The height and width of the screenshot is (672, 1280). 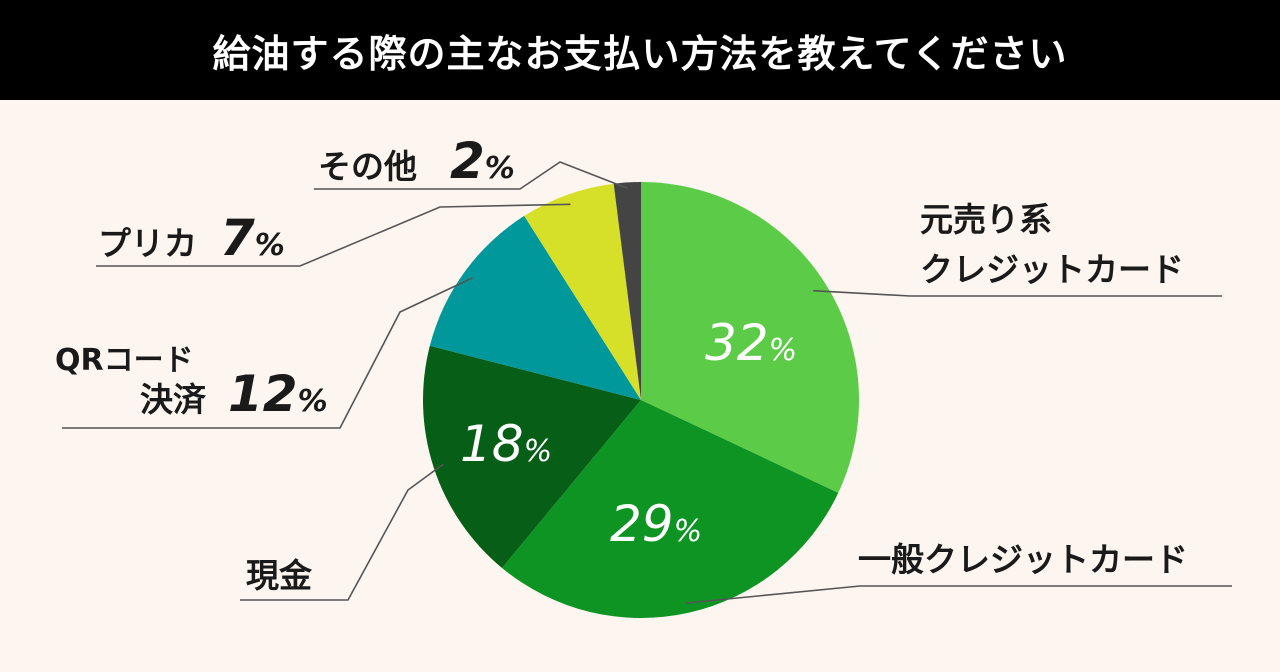 What do you see at coordinates (656, 524) in the screenshot?
I see `slice-value-label: 29%` at bounding box center [656, 524].